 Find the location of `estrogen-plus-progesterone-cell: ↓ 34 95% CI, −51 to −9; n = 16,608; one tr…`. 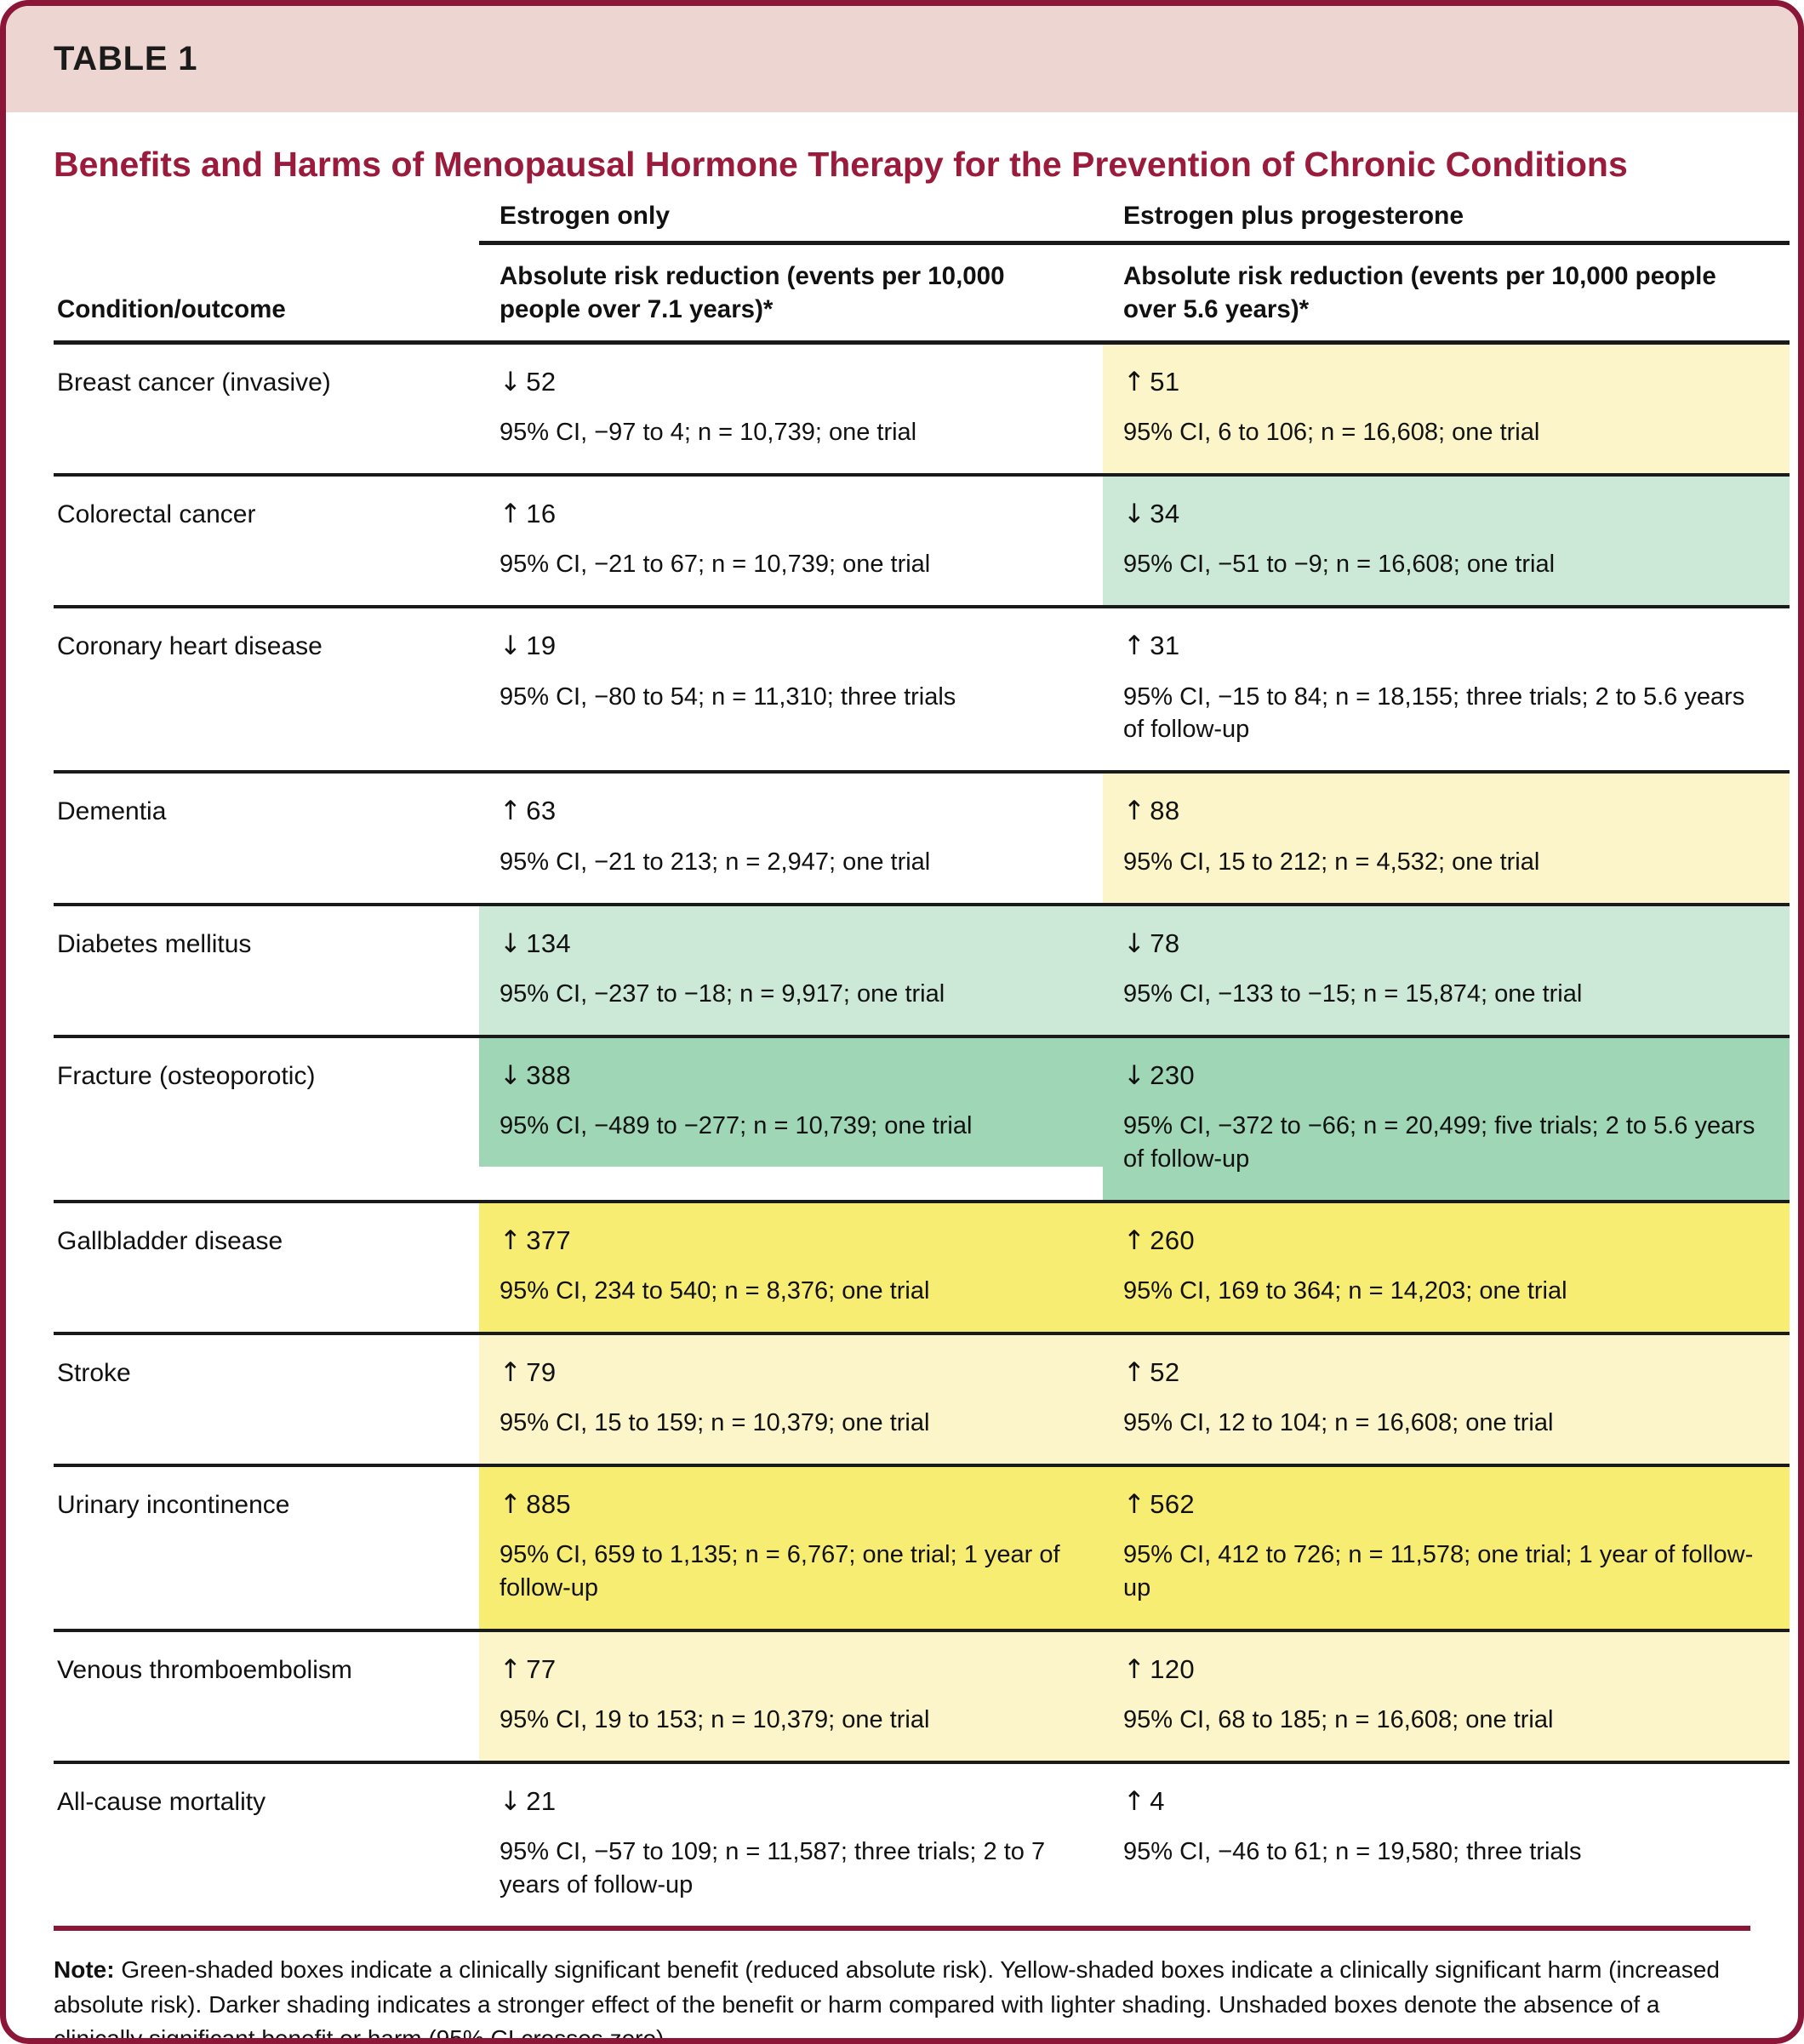

estrogen-plus-progesterone-cell: ↓ 34 95% CI, −51 to −9; n = 16,608; one tr… is located at coordinates (1446, 542).